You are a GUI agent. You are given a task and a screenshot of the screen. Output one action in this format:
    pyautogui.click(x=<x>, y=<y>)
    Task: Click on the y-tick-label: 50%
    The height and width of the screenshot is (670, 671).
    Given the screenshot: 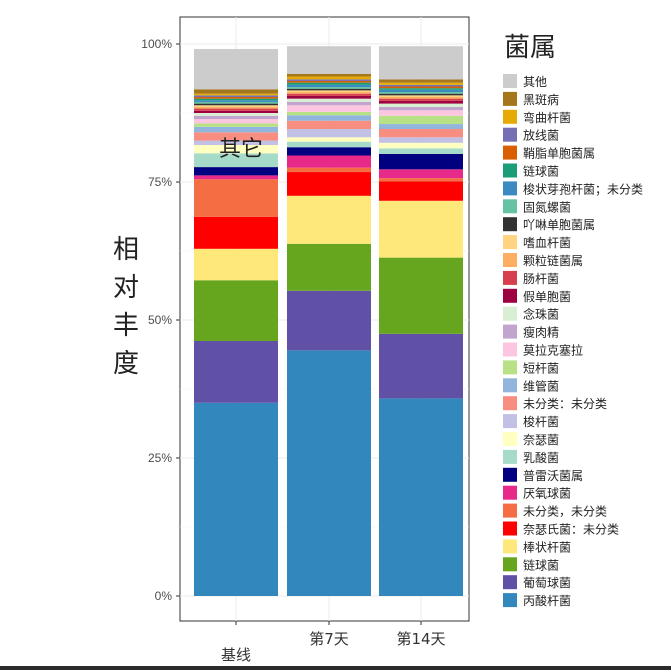 What is the action you would take?
    pyautogui.click(x=160, y=320)
    